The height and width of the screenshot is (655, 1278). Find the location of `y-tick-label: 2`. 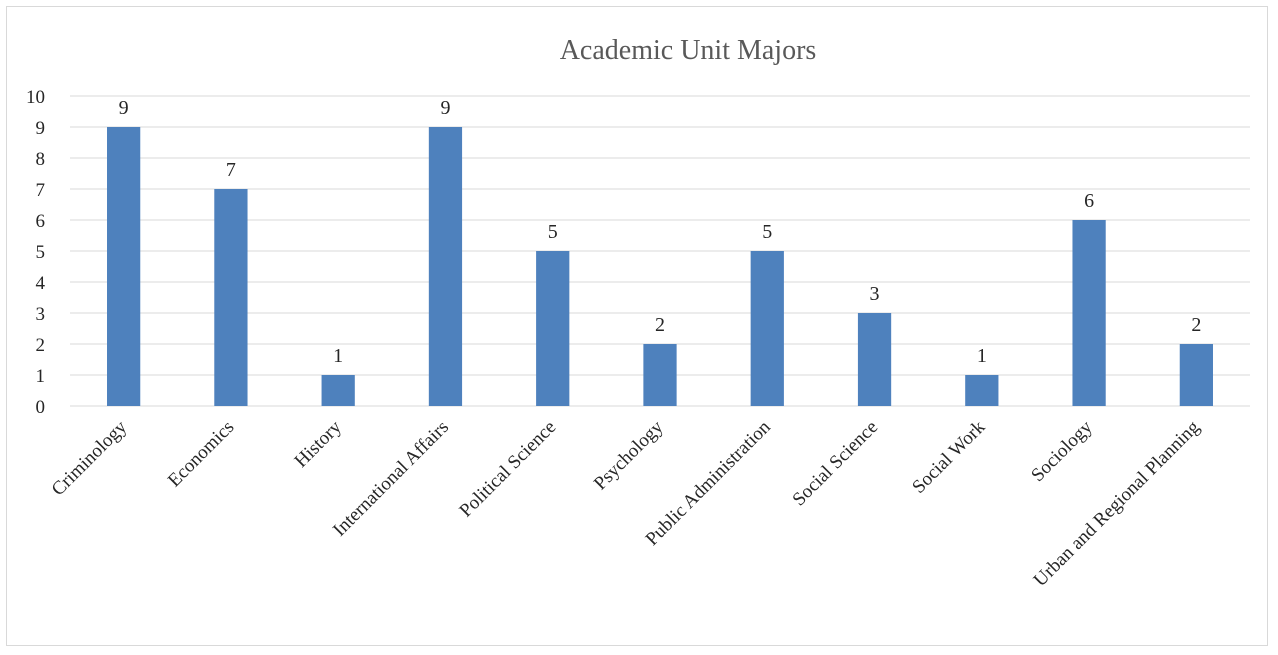

y-tick-label: 2 is located at coordinates (41, 345).